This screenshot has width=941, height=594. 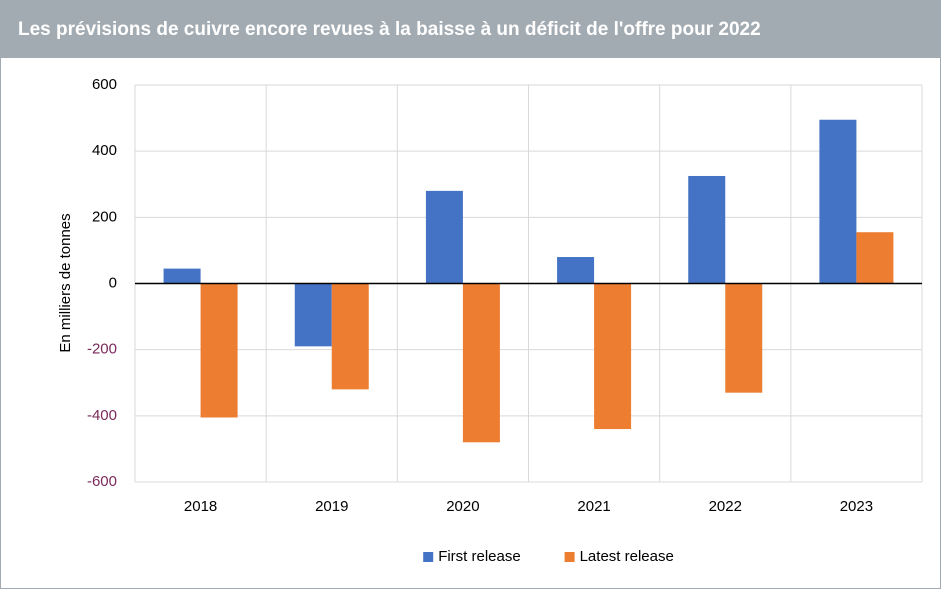 What do you see at coordinates (479, 556) in the screenshot?
I see `legend-label: First release` at bounding box center [479, 556].